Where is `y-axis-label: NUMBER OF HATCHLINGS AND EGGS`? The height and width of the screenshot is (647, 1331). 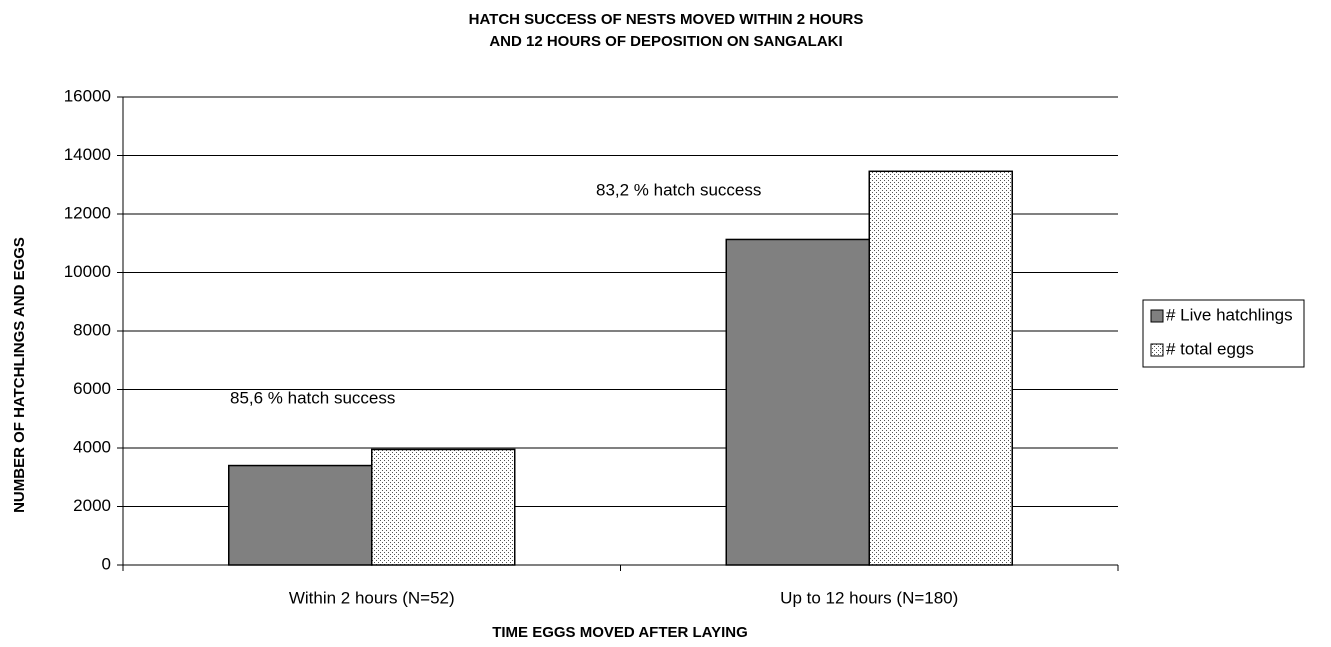 y-axis-label: NUMBER OF HATCHLINGS AND EGGS is located at coordinates (19, 375).